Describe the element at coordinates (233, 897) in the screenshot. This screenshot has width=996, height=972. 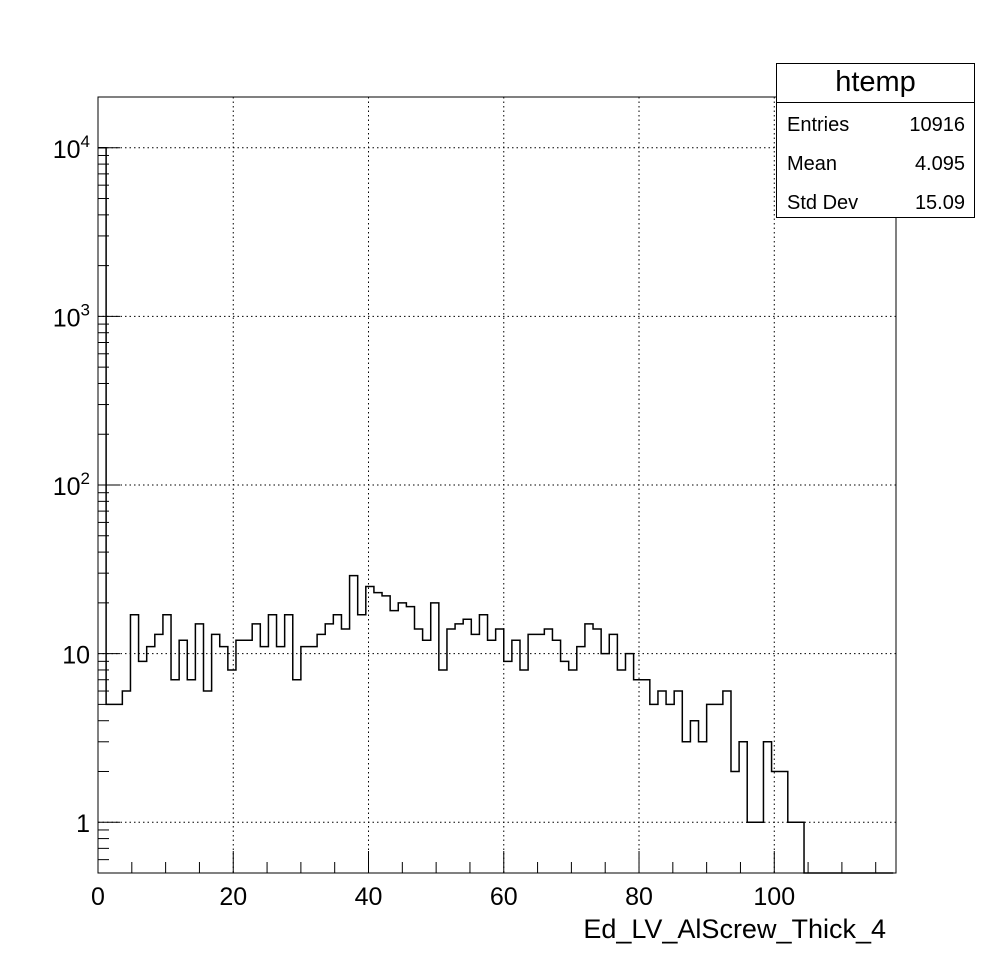
I see `x-tick-label: 20` at that location.